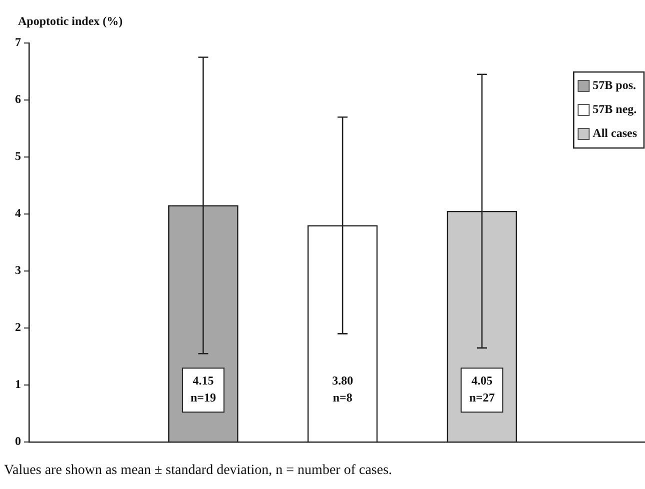 The width and height of the screenshot is (645, 489). Describe the element at coordinates (614, 85) in the screenshot. I see `legend-label: 57B pos.` at that location.